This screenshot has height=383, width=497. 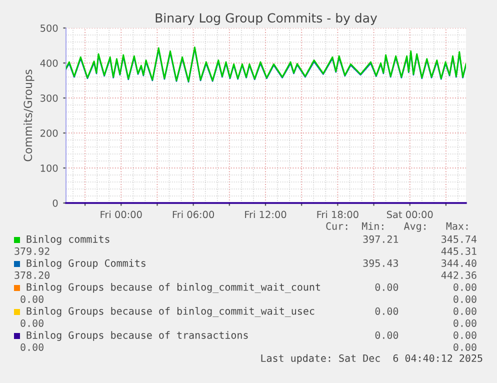 I want to click on y-tick-label: 400, so click(x=49, y=63).